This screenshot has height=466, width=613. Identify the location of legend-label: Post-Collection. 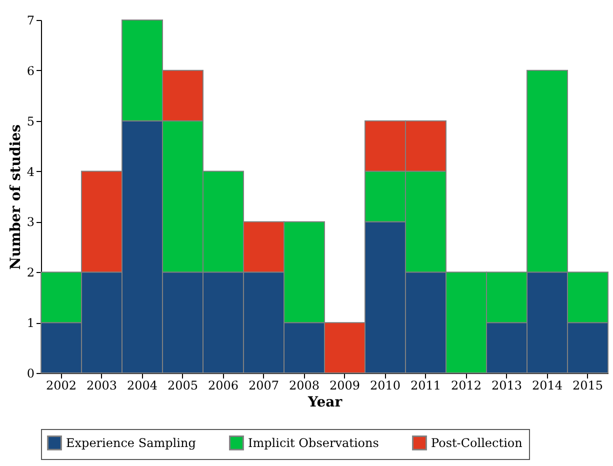
(477, 443).